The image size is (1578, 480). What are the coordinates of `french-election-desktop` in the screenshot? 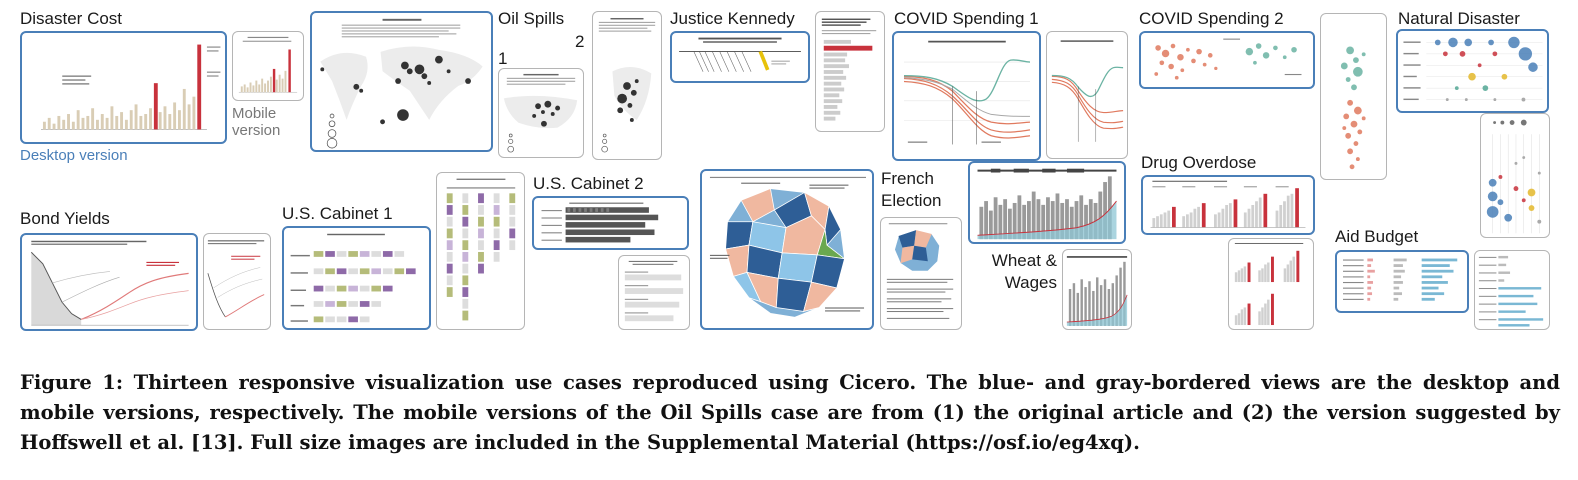 It's located at (787, 249).